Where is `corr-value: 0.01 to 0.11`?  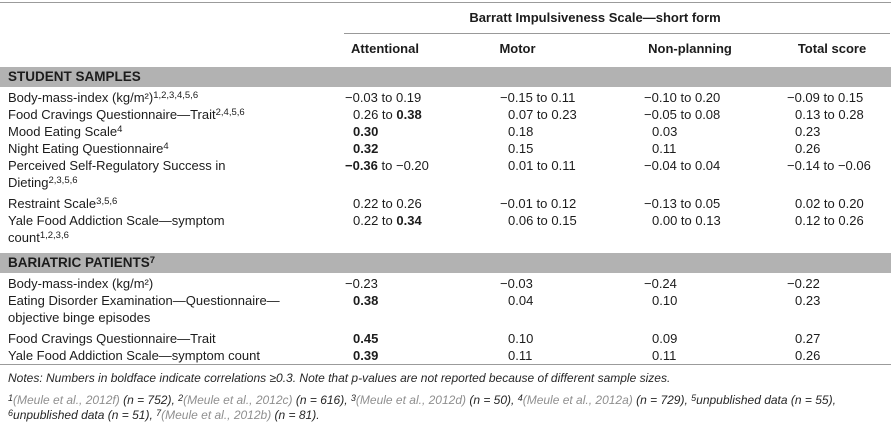 corr-value: 0.01 to 0.11 is located at coordinates (542, 165).